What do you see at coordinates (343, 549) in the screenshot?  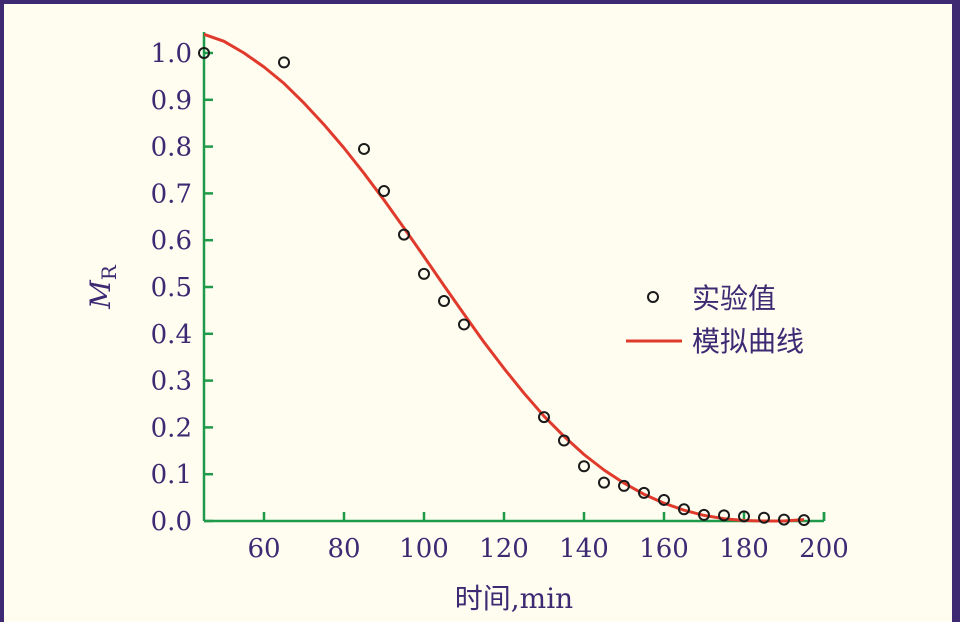 I see `x-tick-label: 80` at bounding box center [343, 549].